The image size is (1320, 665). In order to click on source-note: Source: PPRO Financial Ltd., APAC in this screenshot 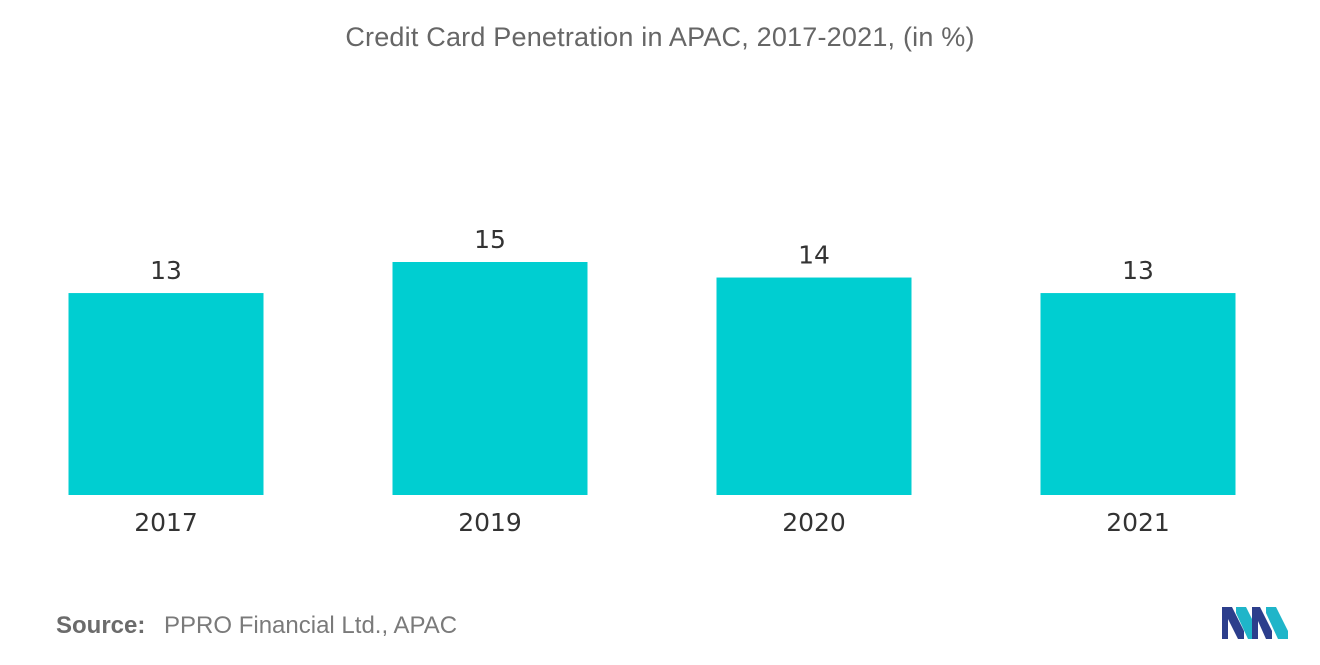, I will do `click(256, 626)`.